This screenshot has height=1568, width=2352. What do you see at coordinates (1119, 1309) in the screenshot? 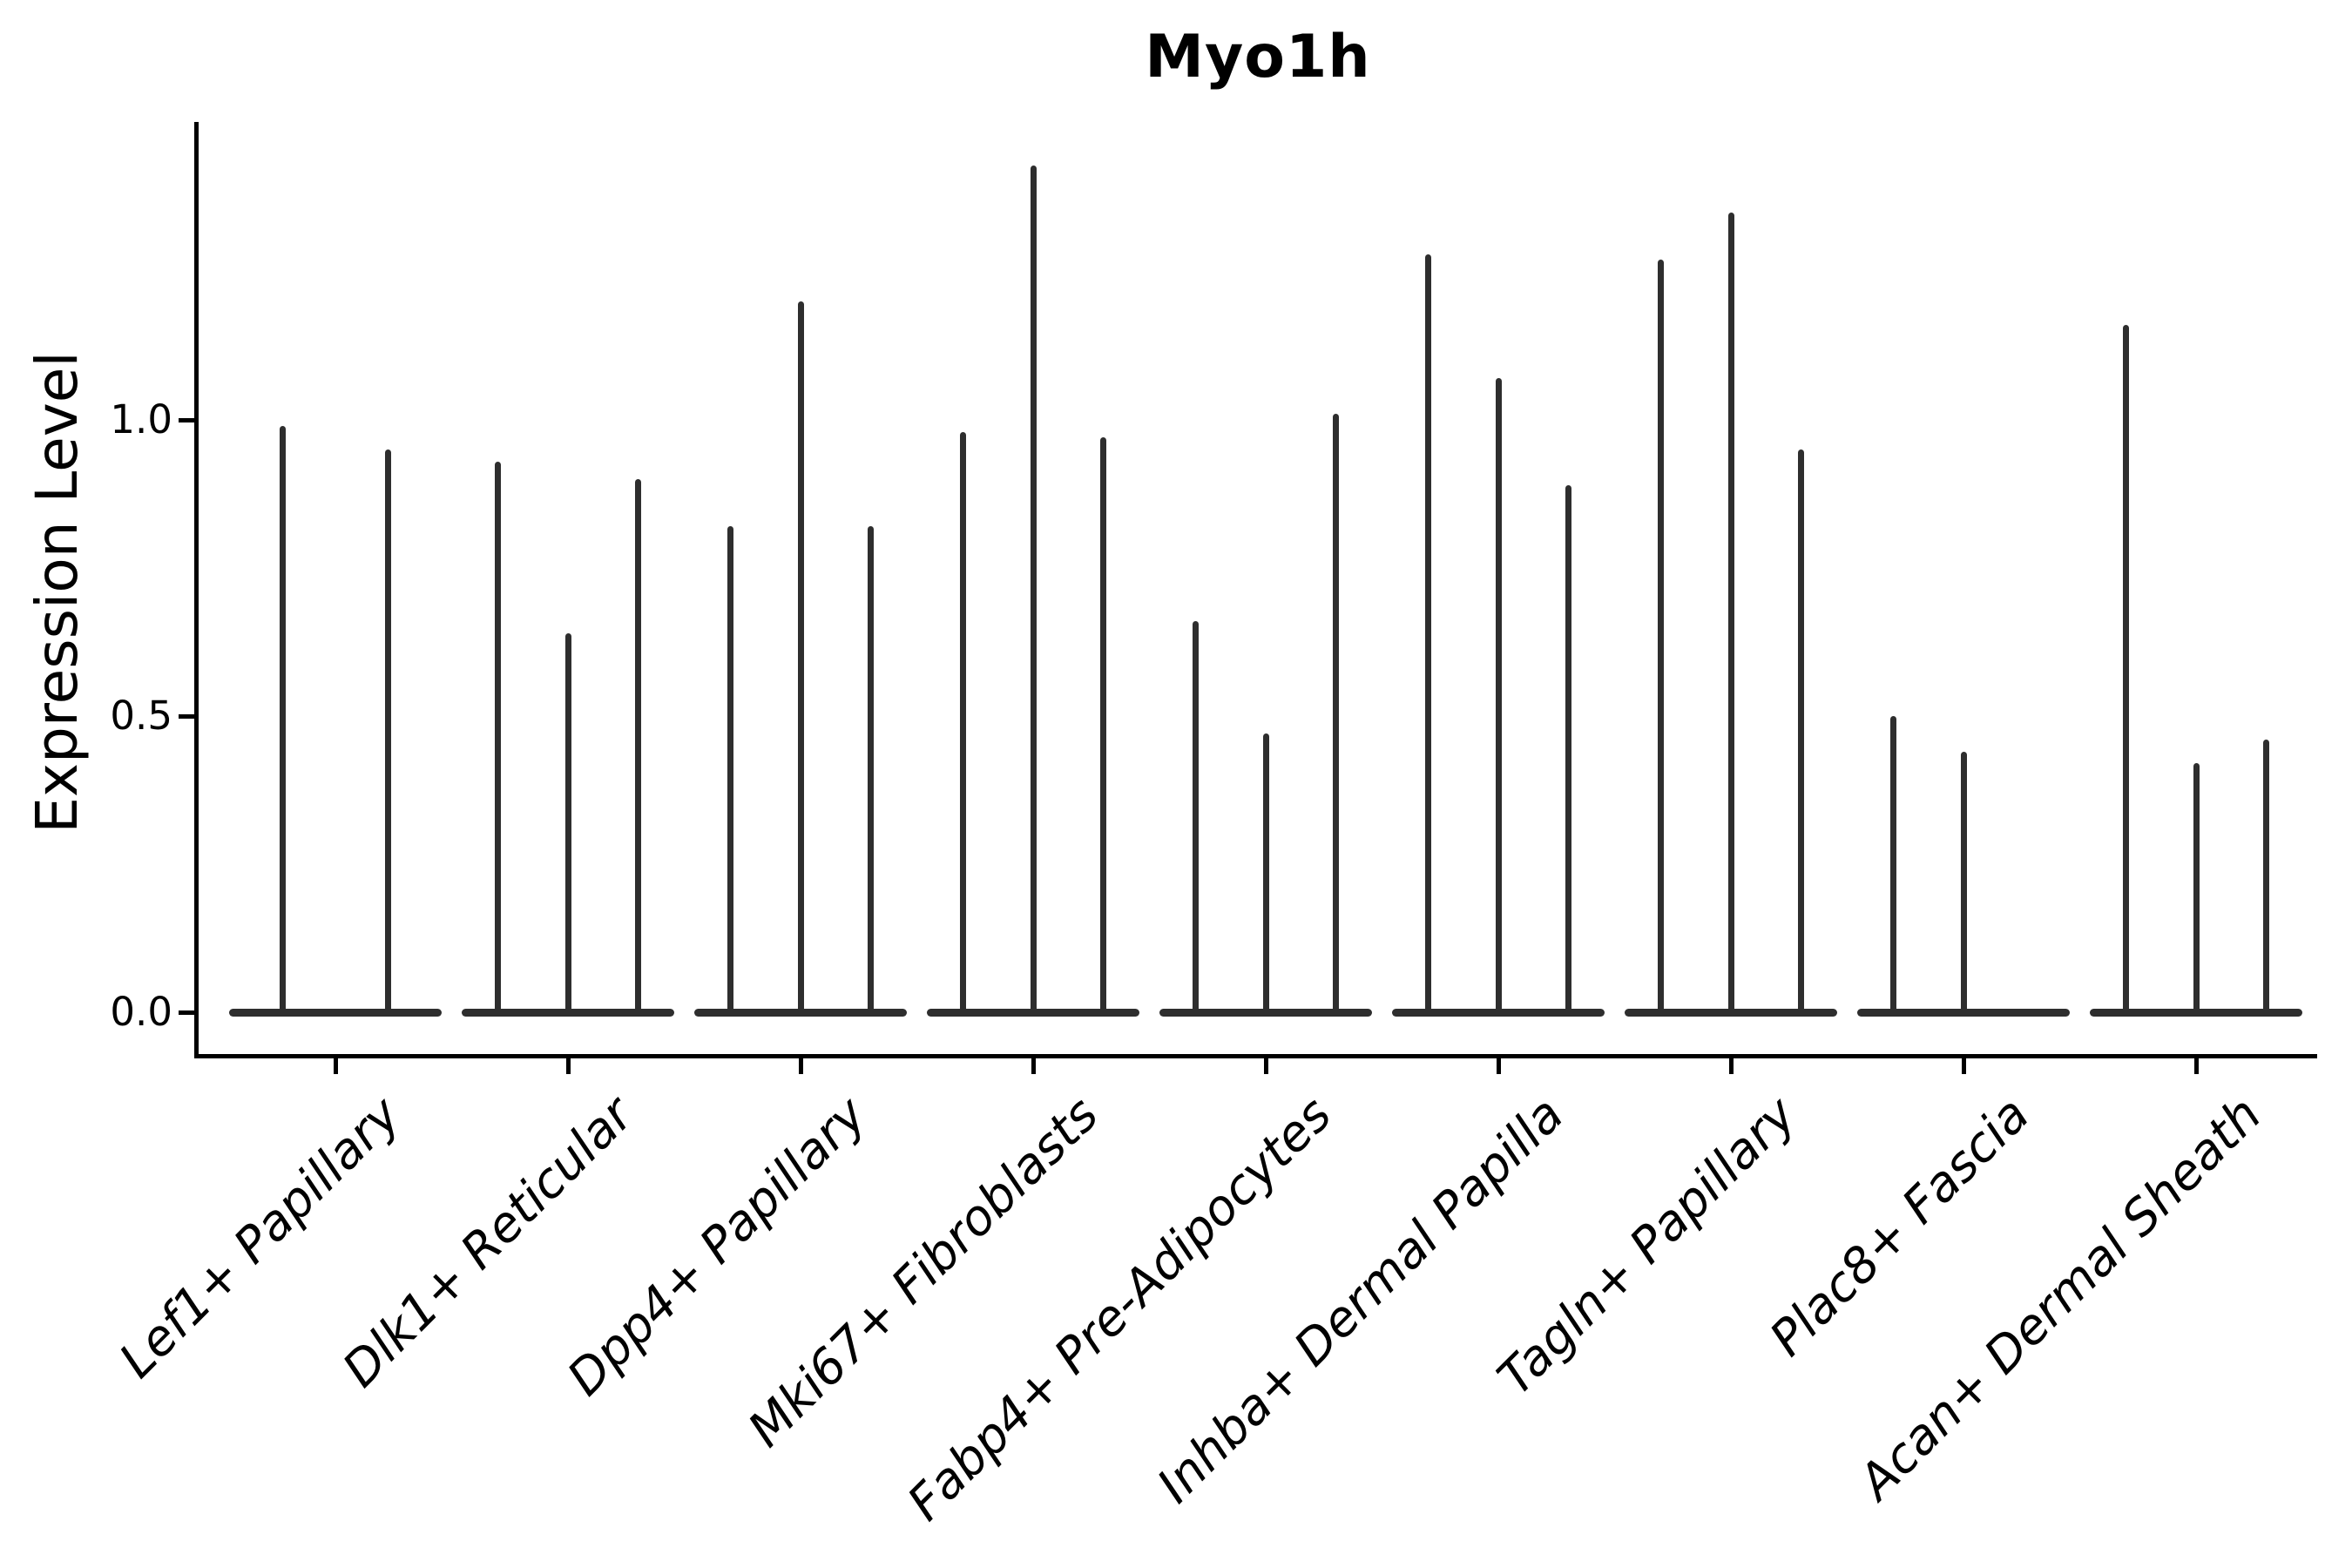
I see `x-tick-label-text: Fabp4+ Pre-Adipocytes` at bounding box center [1119, 1309].